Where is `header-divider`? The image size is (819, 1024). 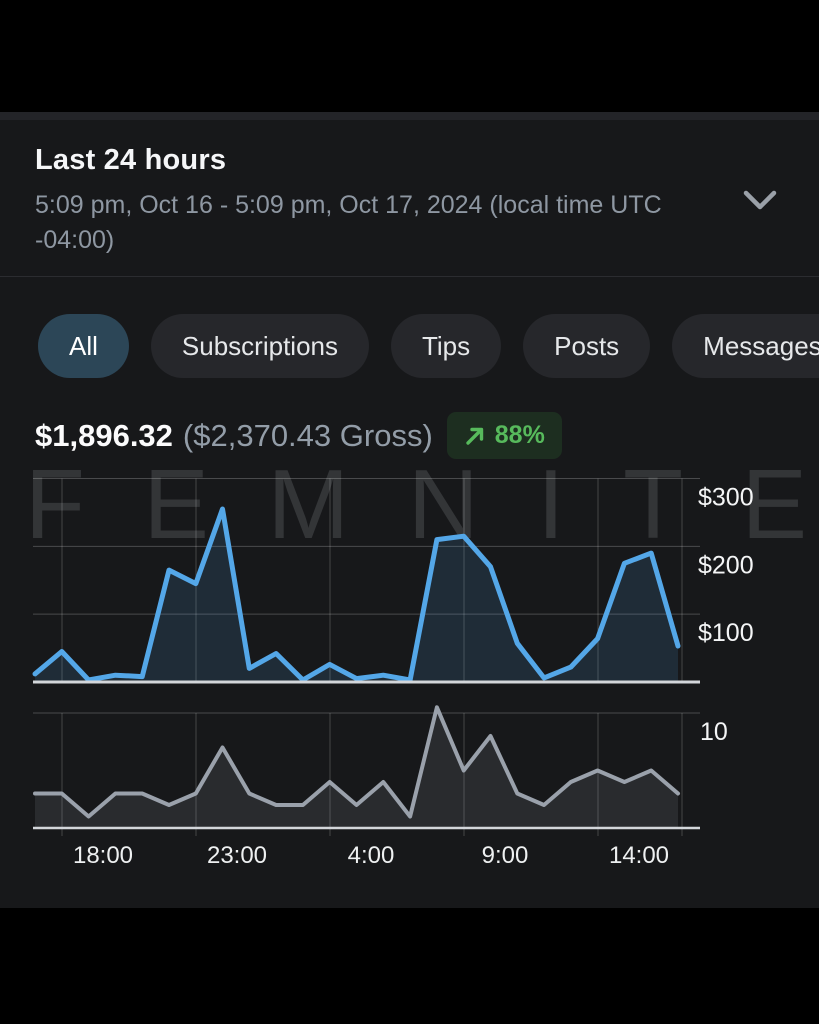 header-divider is located at coordinates (409, 276).